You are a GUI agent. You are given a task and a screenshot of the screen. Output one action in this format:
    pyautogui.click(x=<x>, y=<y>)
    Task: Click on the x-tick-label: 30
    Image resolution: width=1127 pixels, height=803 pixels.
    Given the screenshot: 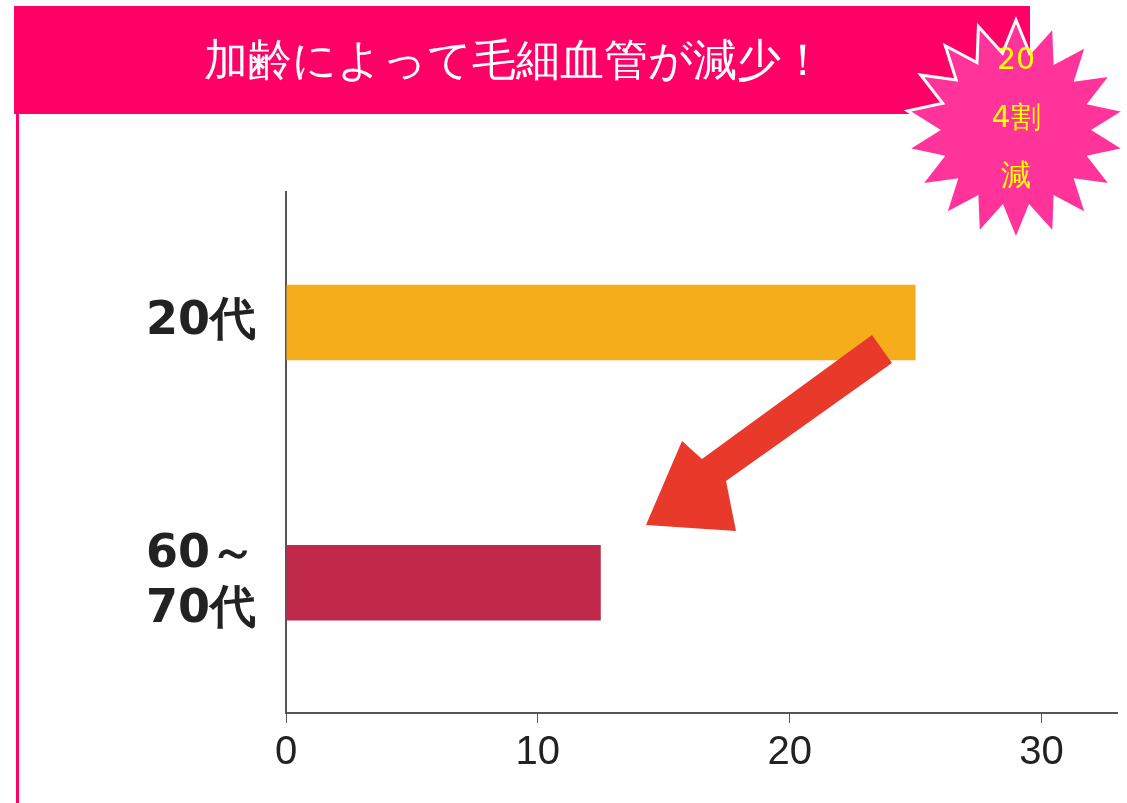 What is the action you would take?
    pyautogui.click(x=1041, y=750)
    